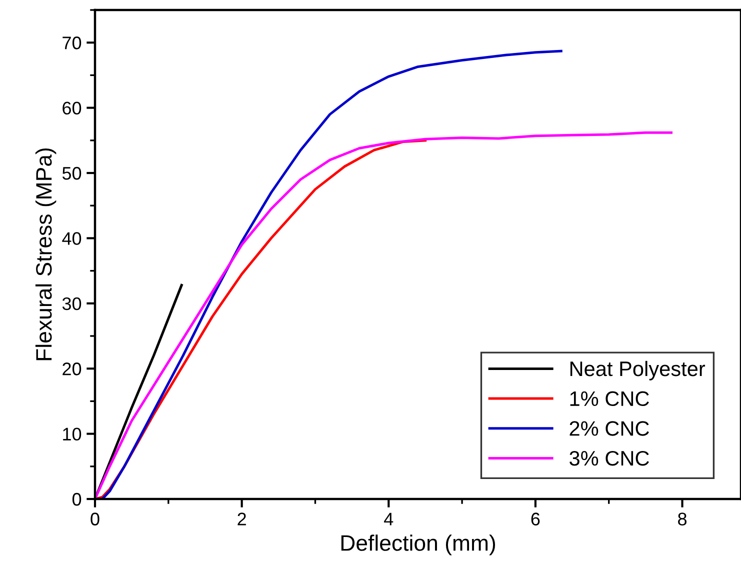 The width and height of the screenshot is (741, 570). I want to click on y-tick-label: 50, so click(72, 173).